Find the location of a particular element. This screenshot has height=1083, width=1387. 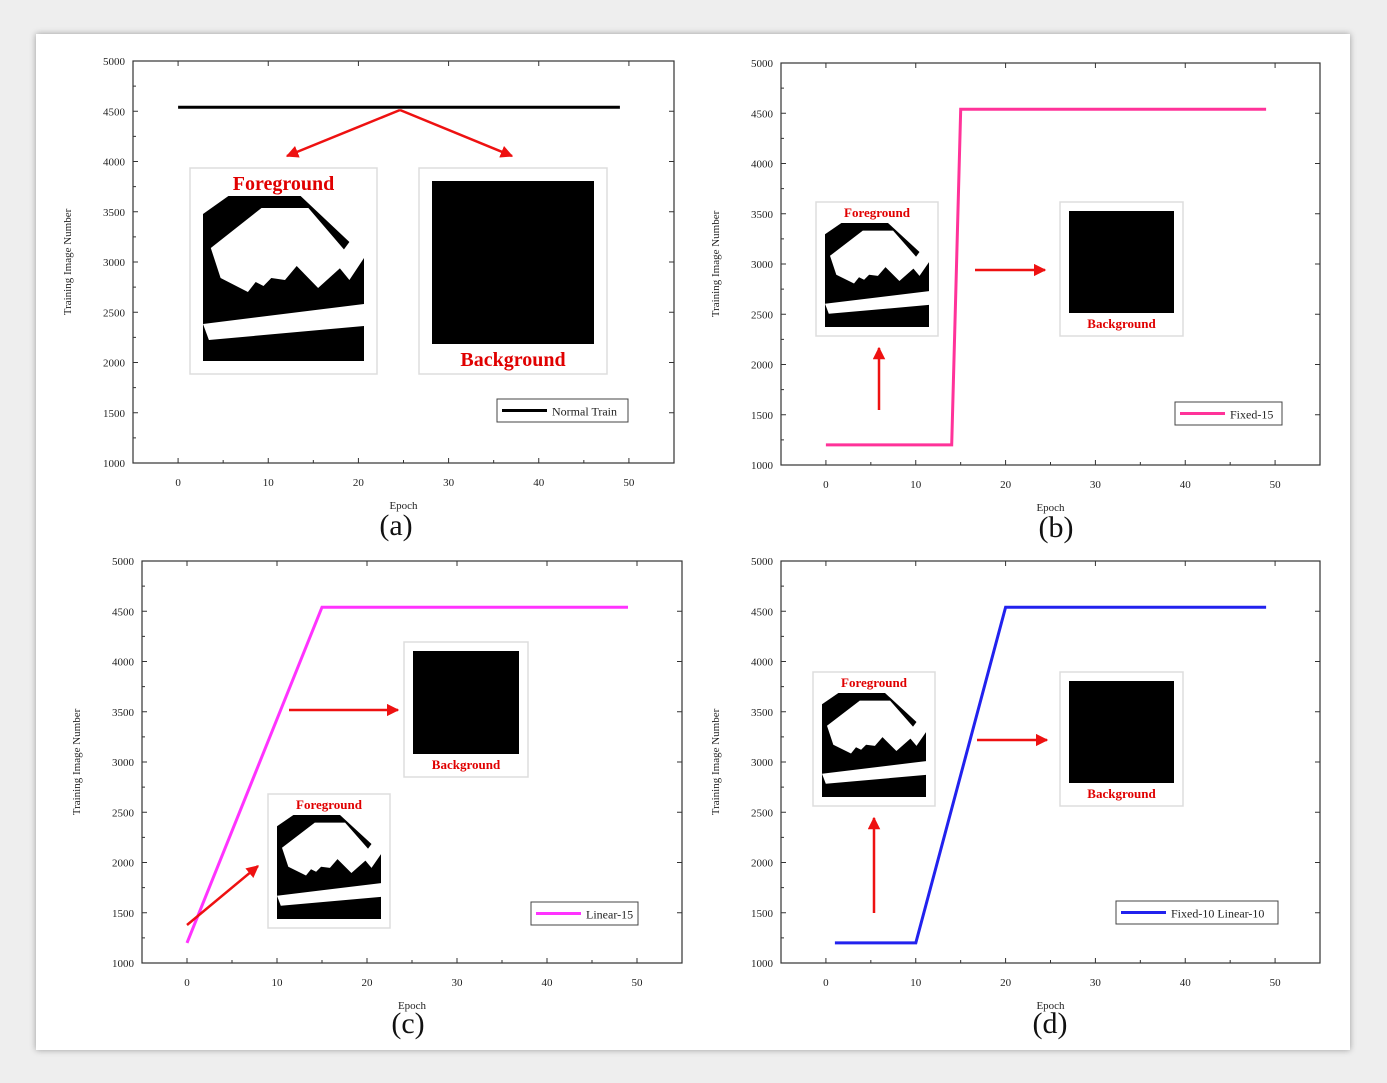

panel-caption: (d) is located at coordinates (1050, 1023).